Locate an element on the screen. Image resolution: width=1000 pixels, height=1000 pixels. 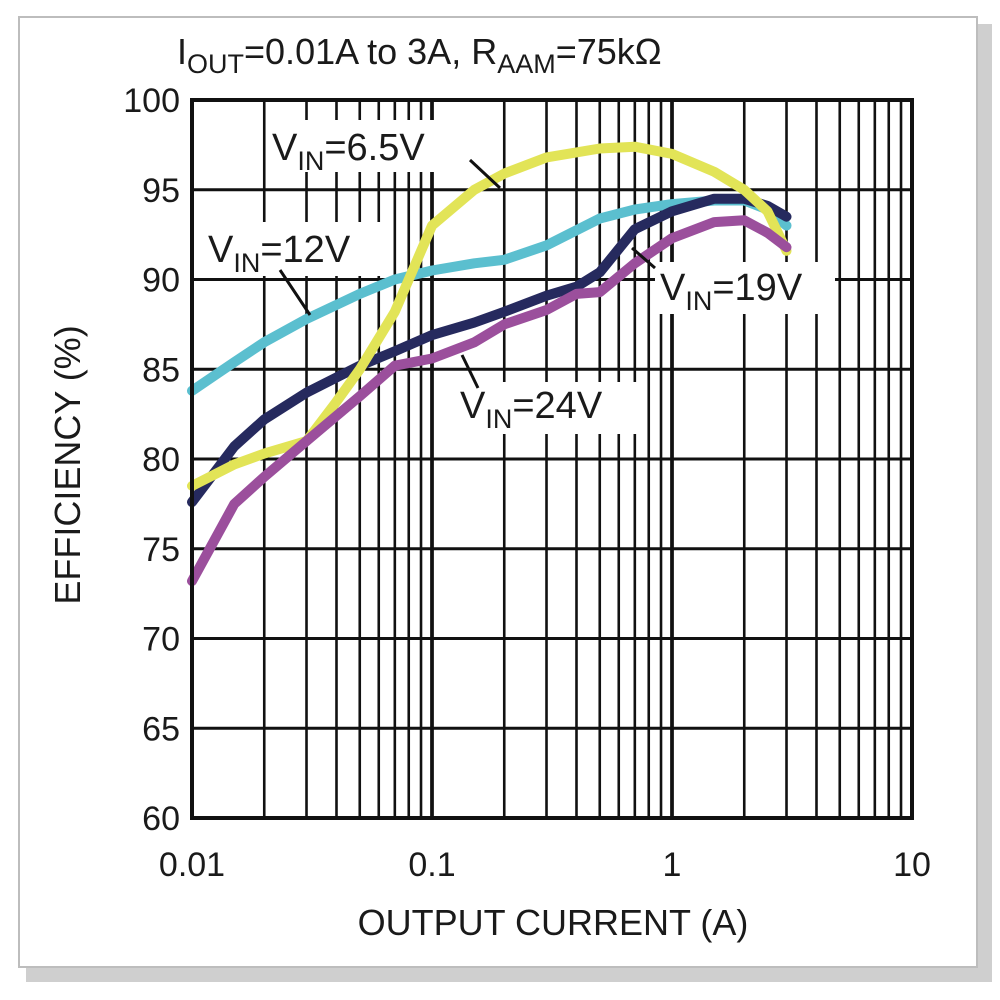
y-tick-label: 70 is located at coordinates (161, 640).